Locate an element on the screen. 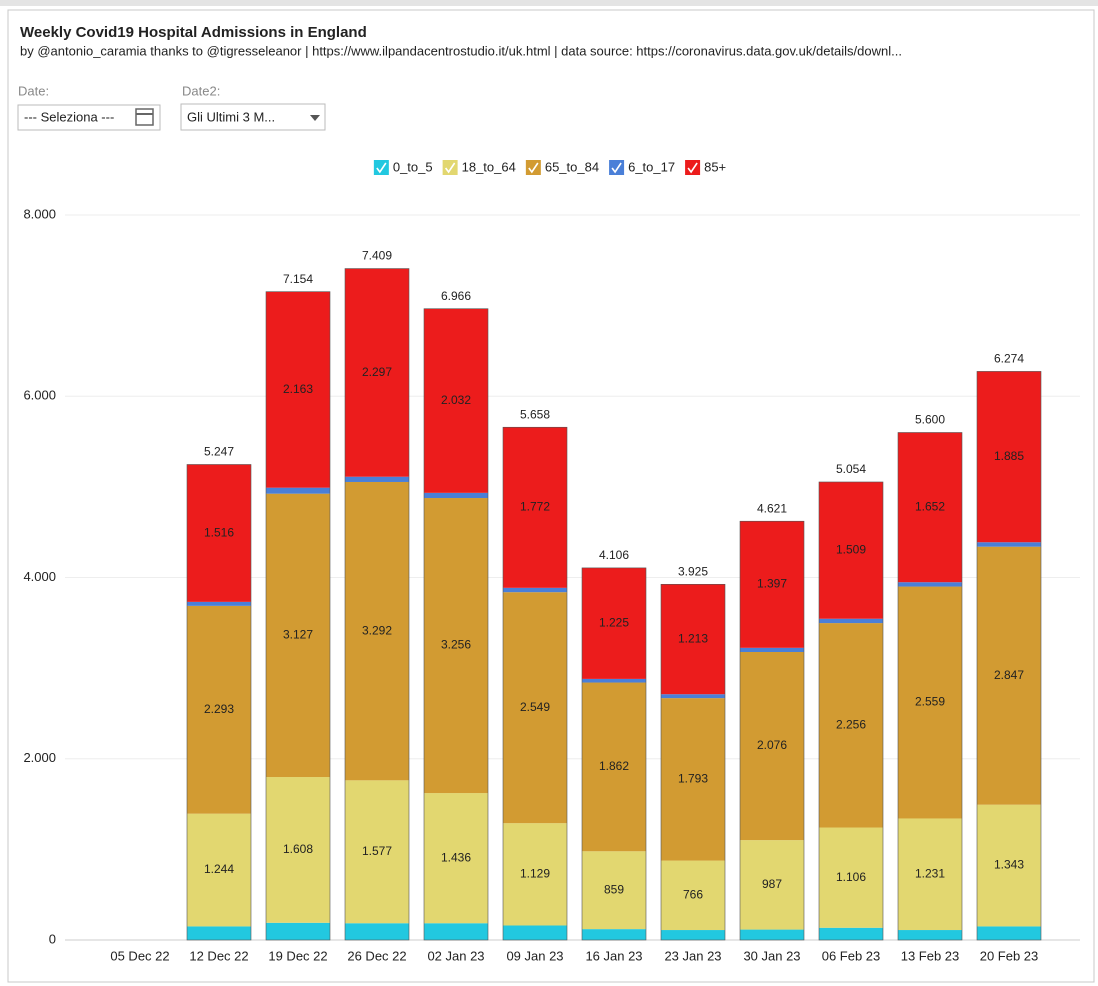 The width and height of the screenshot is (1098, 986). date-value: --- Seleziona --- is located at coordinates (69, 116).